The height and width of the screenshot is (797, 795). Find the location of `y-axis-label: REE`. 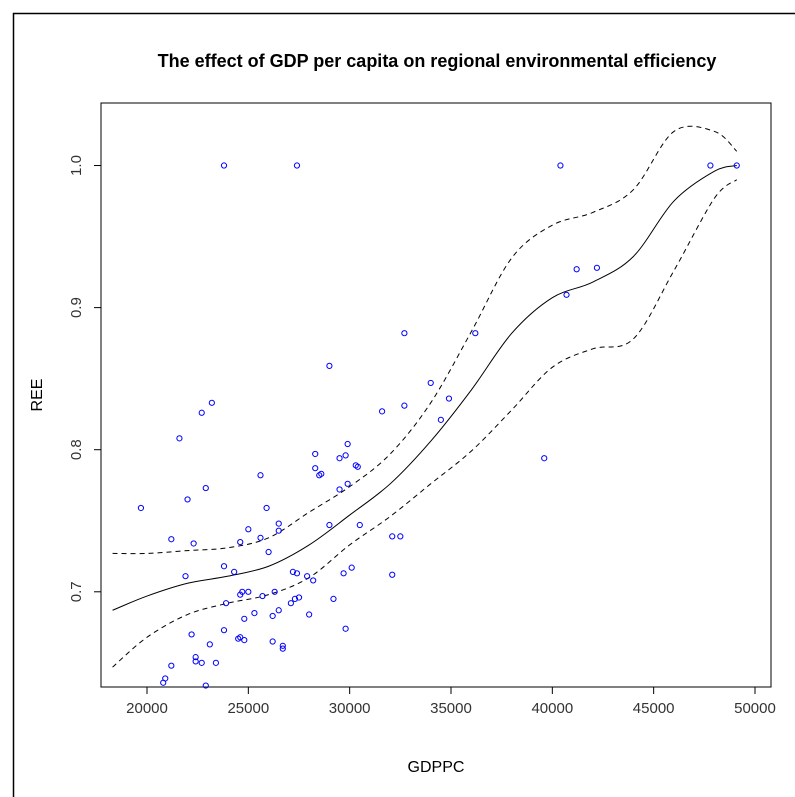

y-axis-label: REE is located at coordinates (37, 395).